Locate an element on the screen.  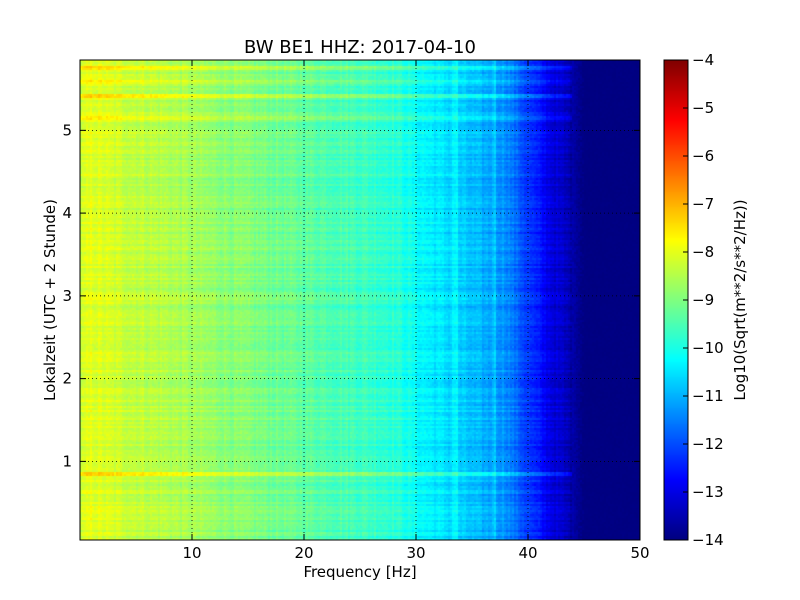
colorbar-tick-label: −11 is located at coordinates (708, 396).